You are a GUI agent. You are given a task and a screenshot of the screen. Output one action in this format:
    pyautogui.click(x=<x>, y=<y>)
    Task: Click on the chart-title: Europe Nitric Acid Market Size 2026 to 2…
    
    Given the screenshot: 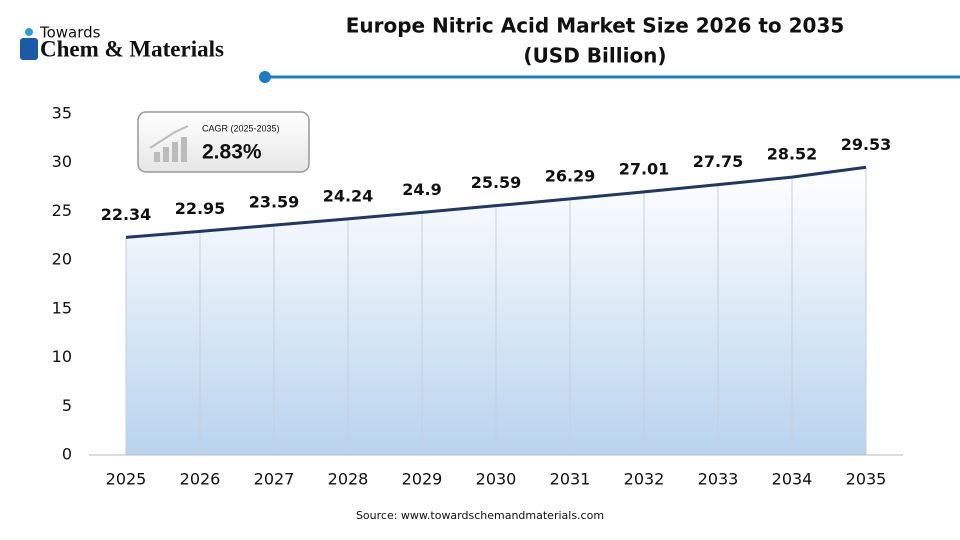 What is the action you would take?
    pyautogui.click(x=595, y=26)
    